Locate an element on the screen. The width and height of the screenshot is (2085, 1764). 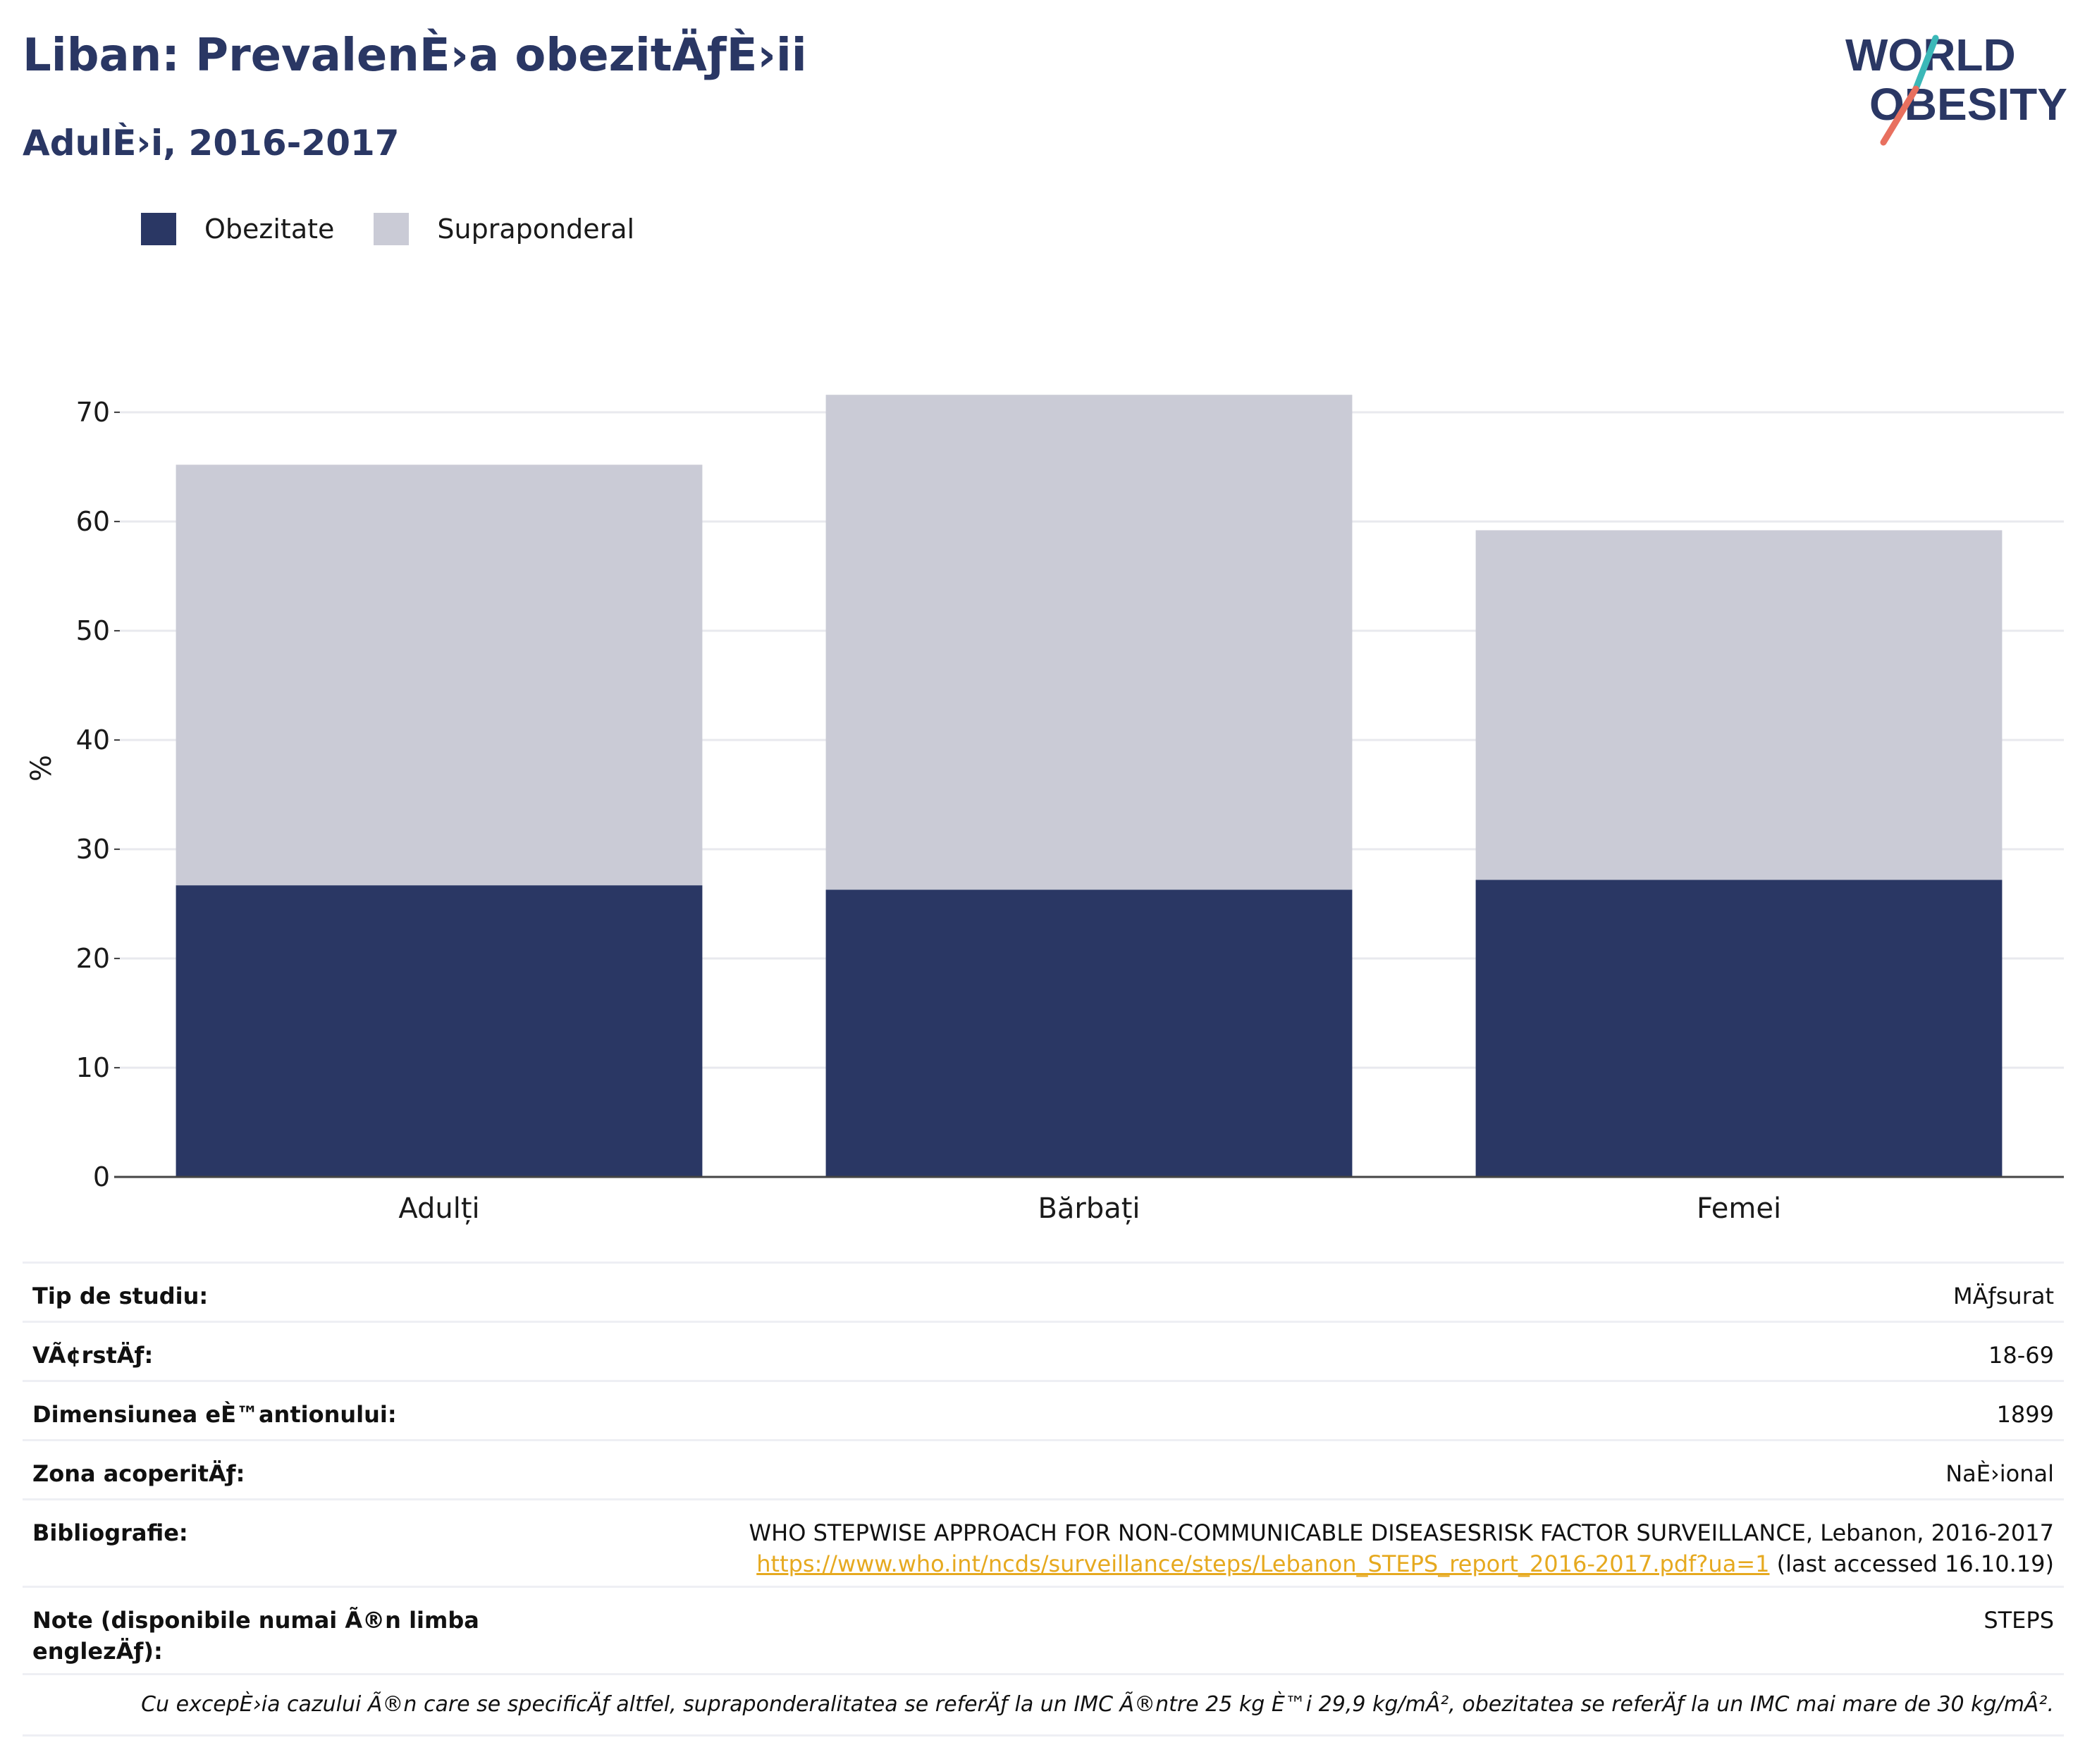
notes-label-line2: englezÄƒ): is located at coordinates (97, 1651).